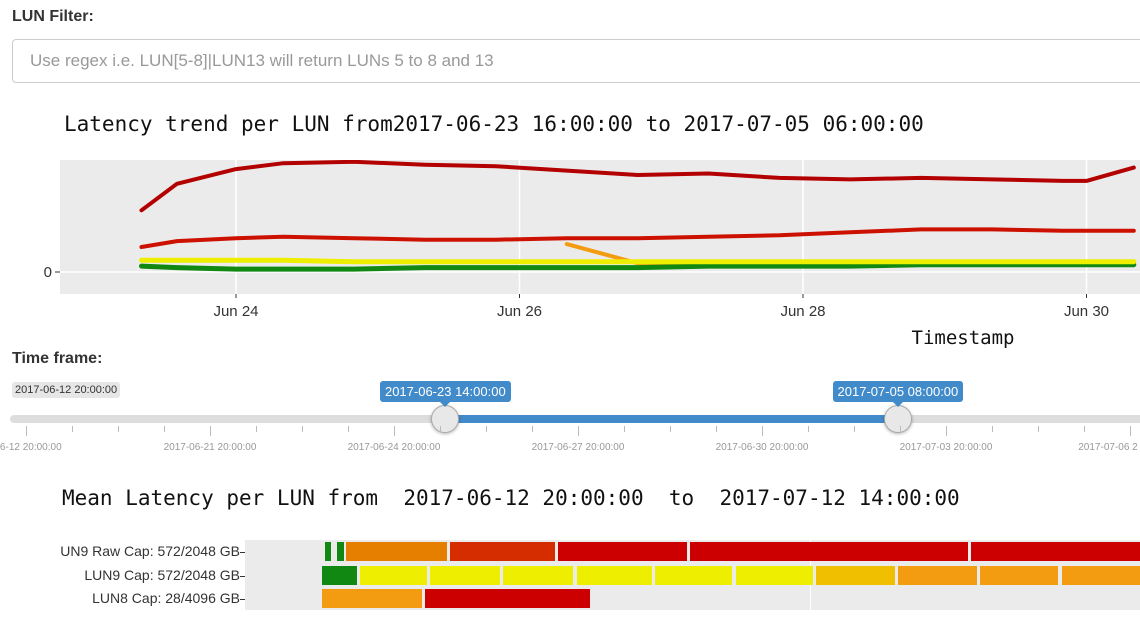  What do you see at coordinates (762, 447) in the screenshot?
I see `slider-tick-label: 2017-06-30 20:00:00` at bounding box center [762, 447].